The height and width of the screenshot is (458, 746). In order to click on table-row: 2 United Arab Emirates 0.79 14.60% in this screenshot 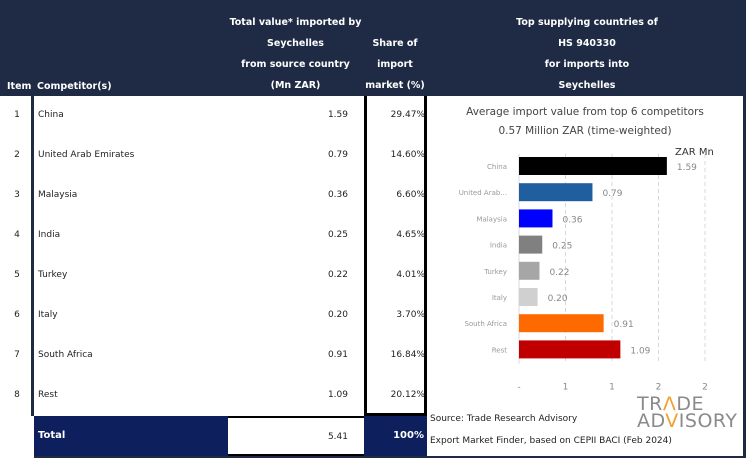, I will do `click(213, 156)`.